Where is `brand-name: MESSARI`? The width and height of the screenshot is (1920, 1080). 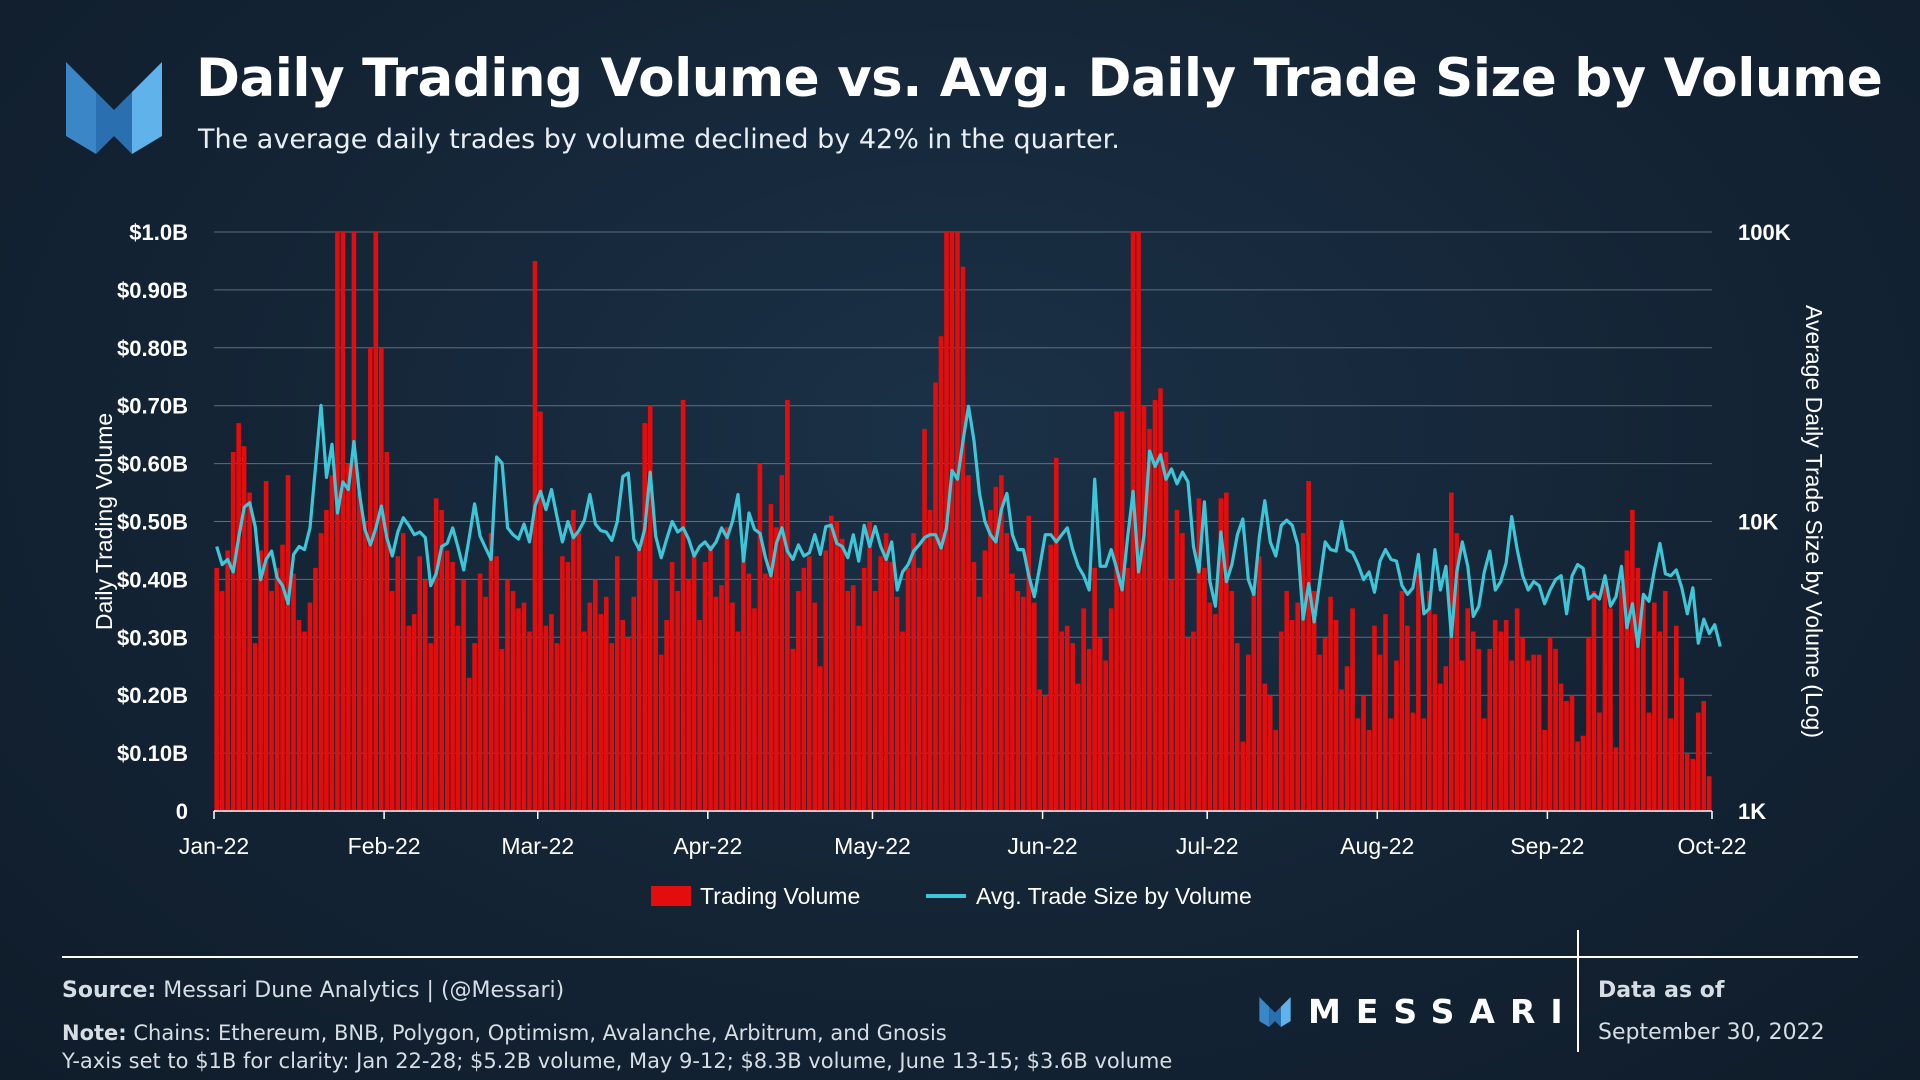 brand-name: MESSARI is located at coordinates (1443, 1011).